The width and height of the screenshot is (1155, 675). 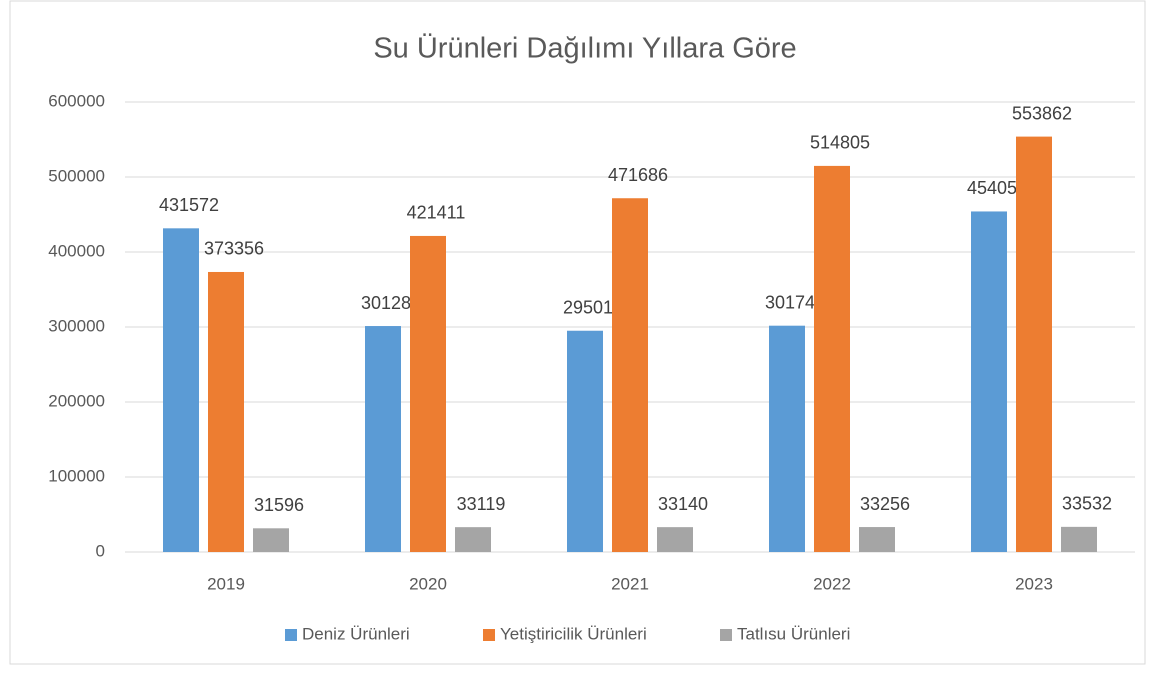 What do you see at coordinates (795, 302) in the screenshot?
I see `data-label: 301747` at bounding box center [795, 302].